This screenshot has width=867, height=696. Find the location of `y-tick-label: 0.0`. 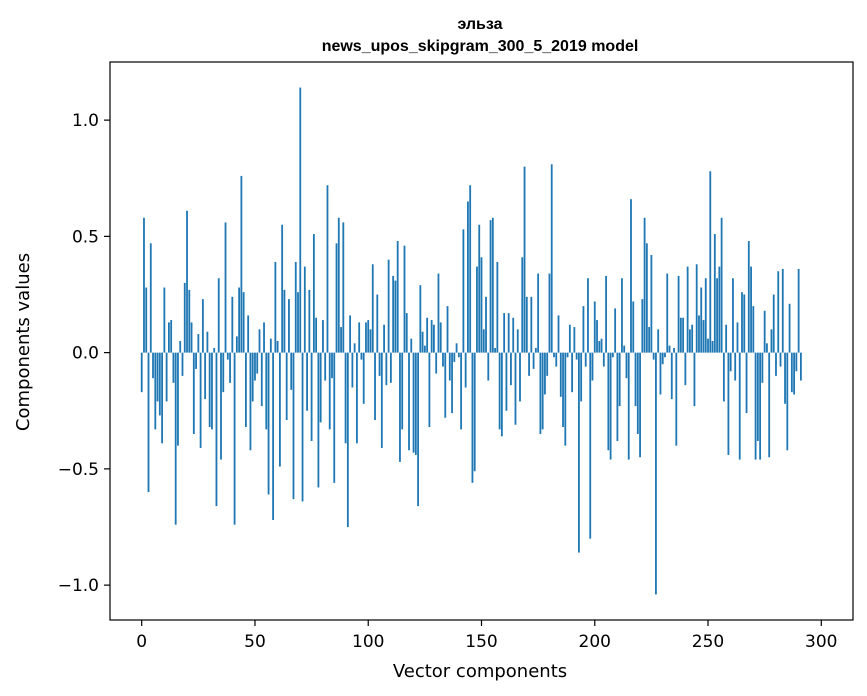

y-tick-label: 0.0 is located at coordinates (85, 354).